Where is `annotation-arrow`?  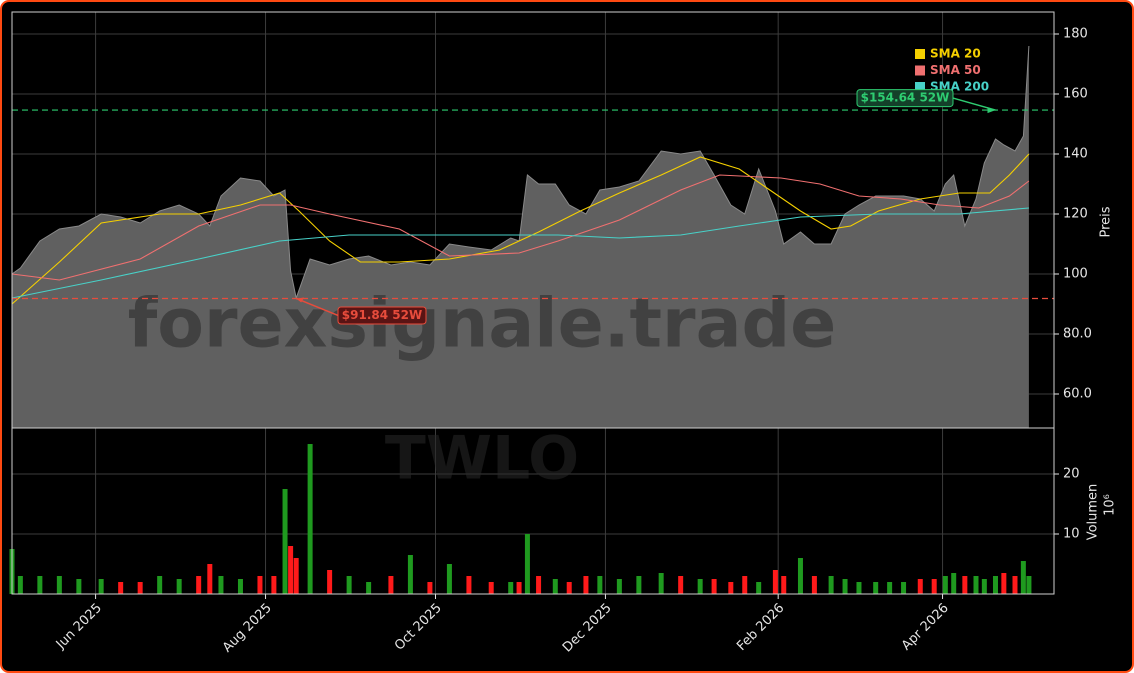 annotation-arrow is located at coordinates (317, 307).